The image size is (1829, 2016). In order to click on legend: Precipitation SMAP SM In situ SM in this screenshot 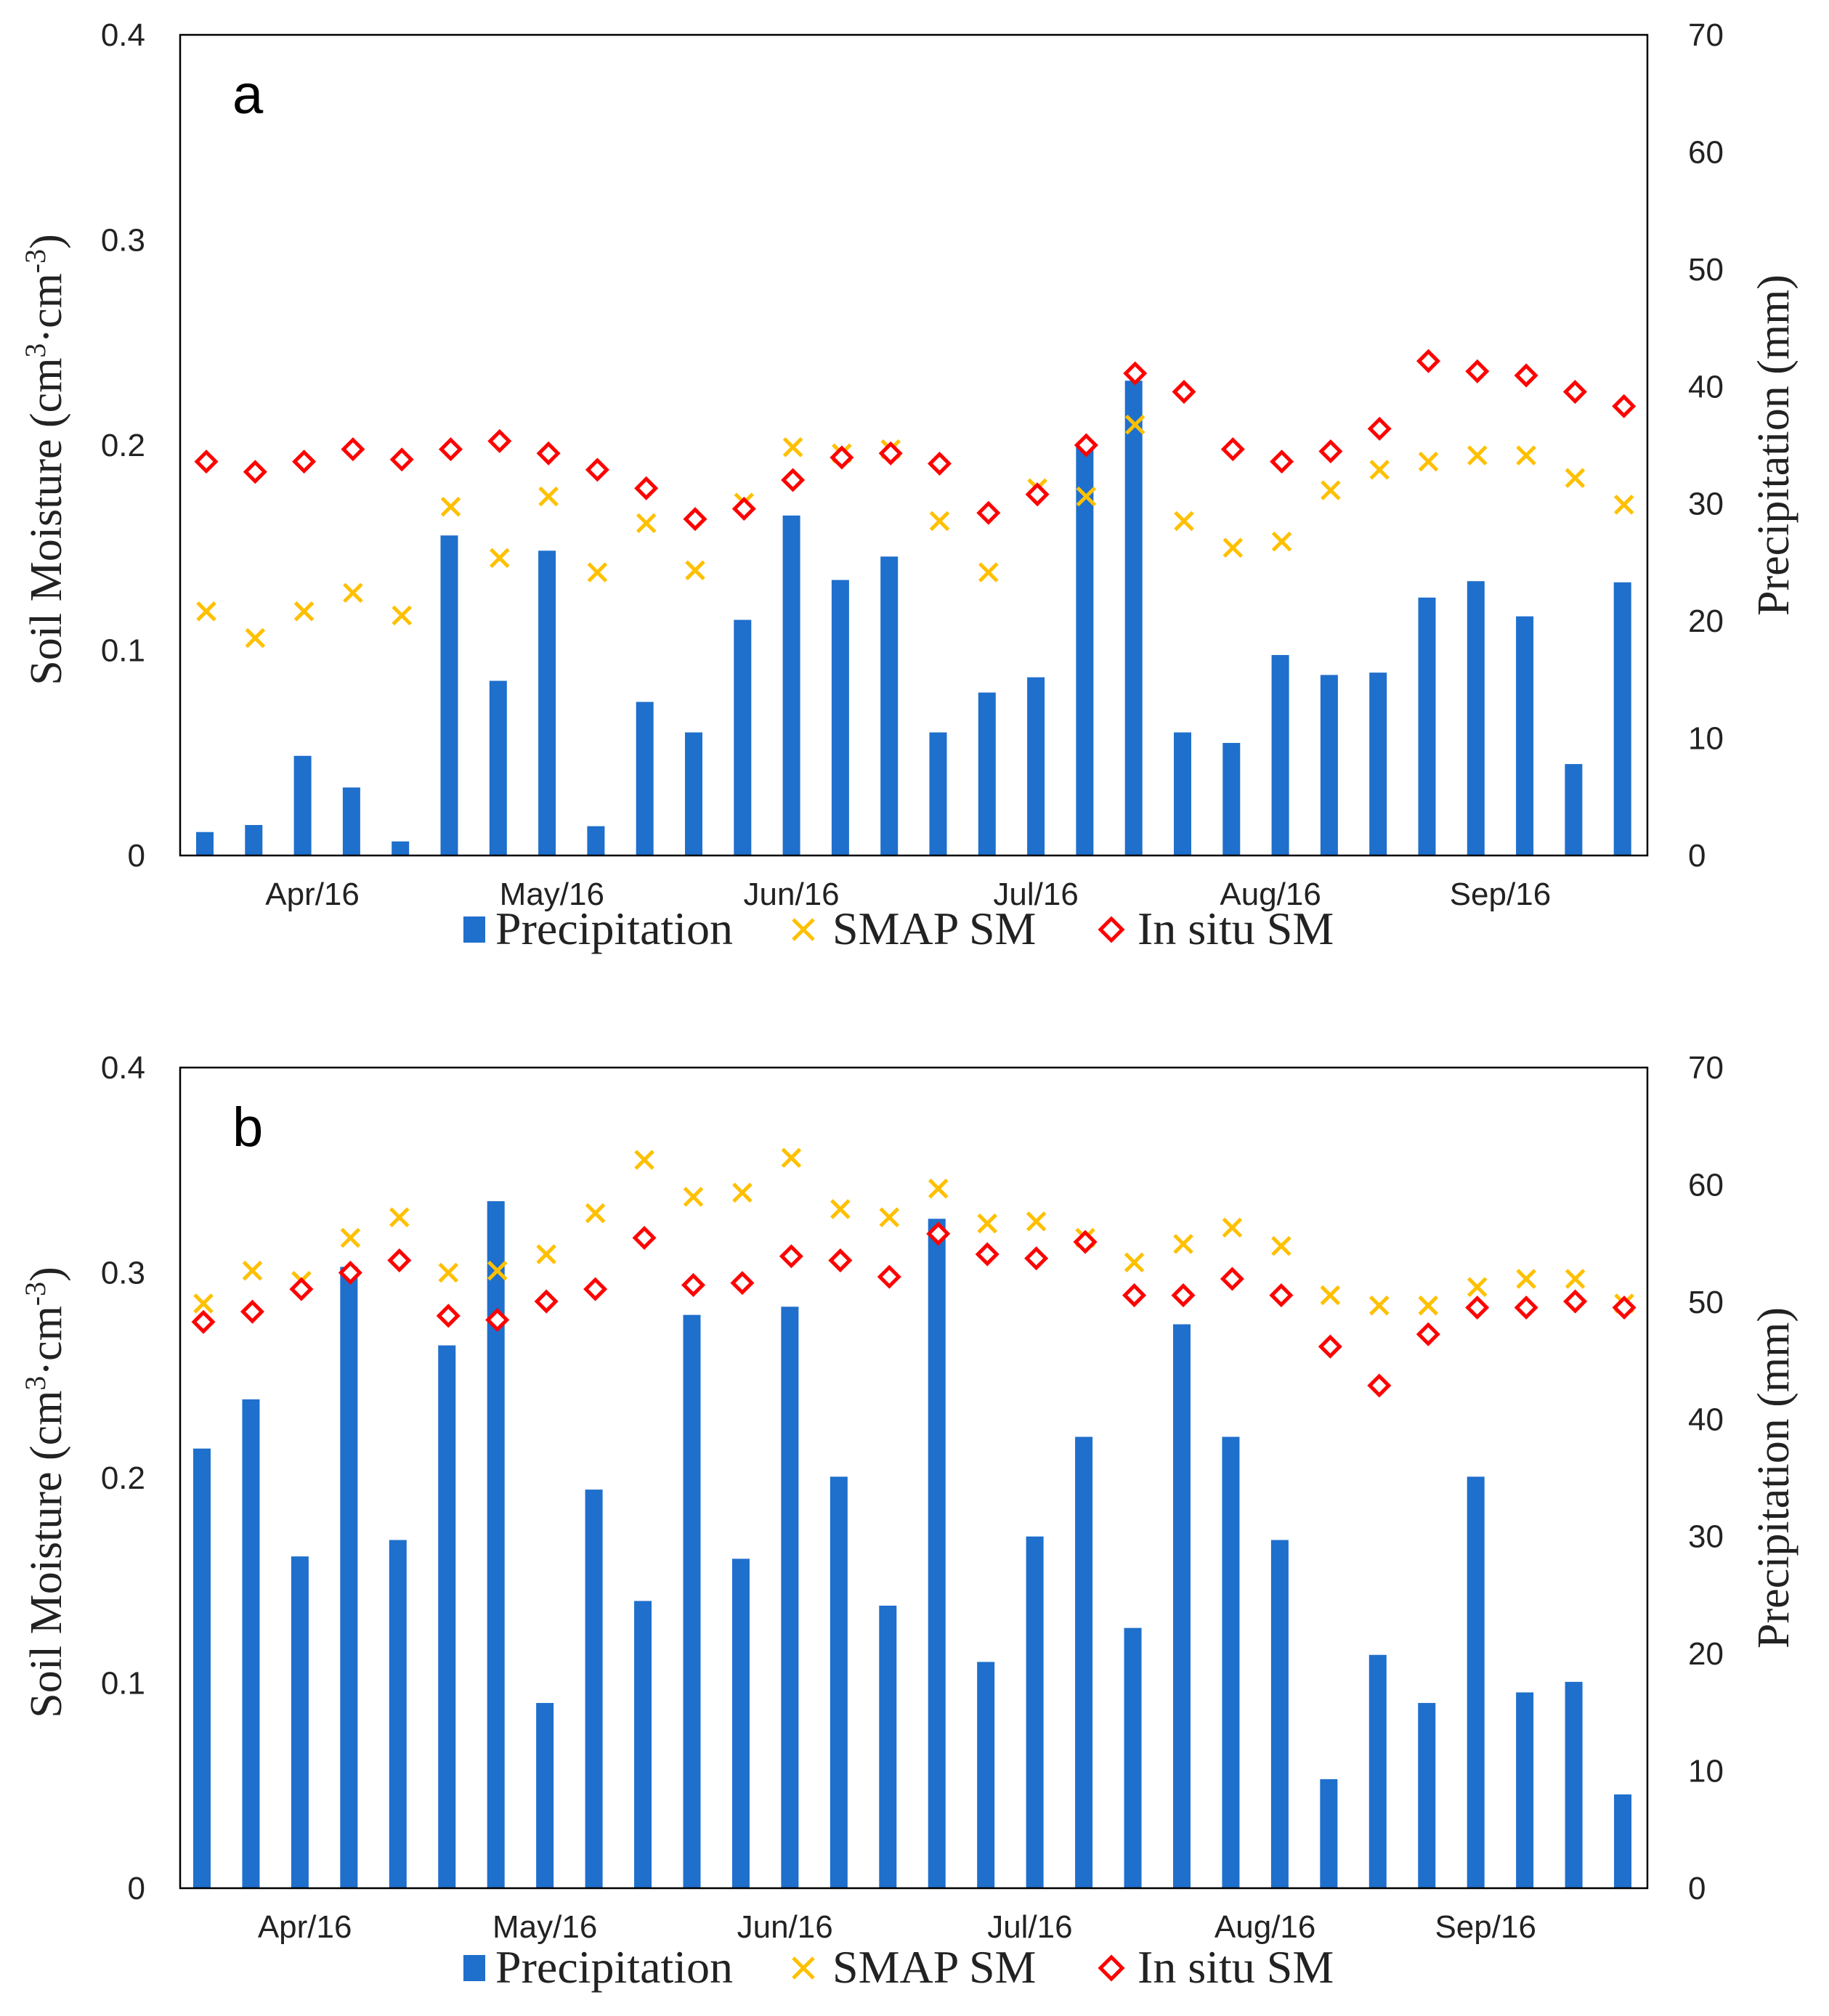, I will do `click(898, 928)`.